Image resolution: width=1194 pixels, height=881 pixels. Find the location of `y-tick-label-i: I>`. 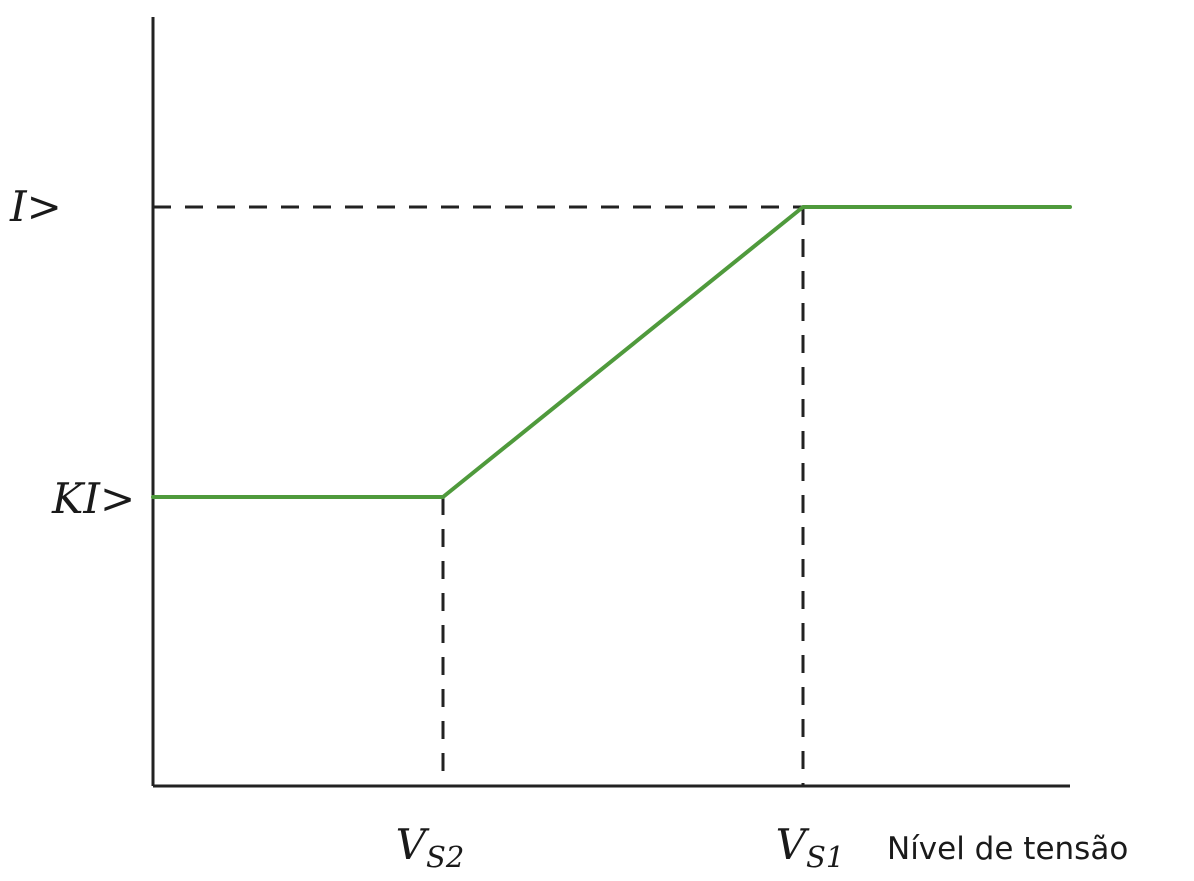

y-tick-label-i: I> is located at coordinates (35, 206).